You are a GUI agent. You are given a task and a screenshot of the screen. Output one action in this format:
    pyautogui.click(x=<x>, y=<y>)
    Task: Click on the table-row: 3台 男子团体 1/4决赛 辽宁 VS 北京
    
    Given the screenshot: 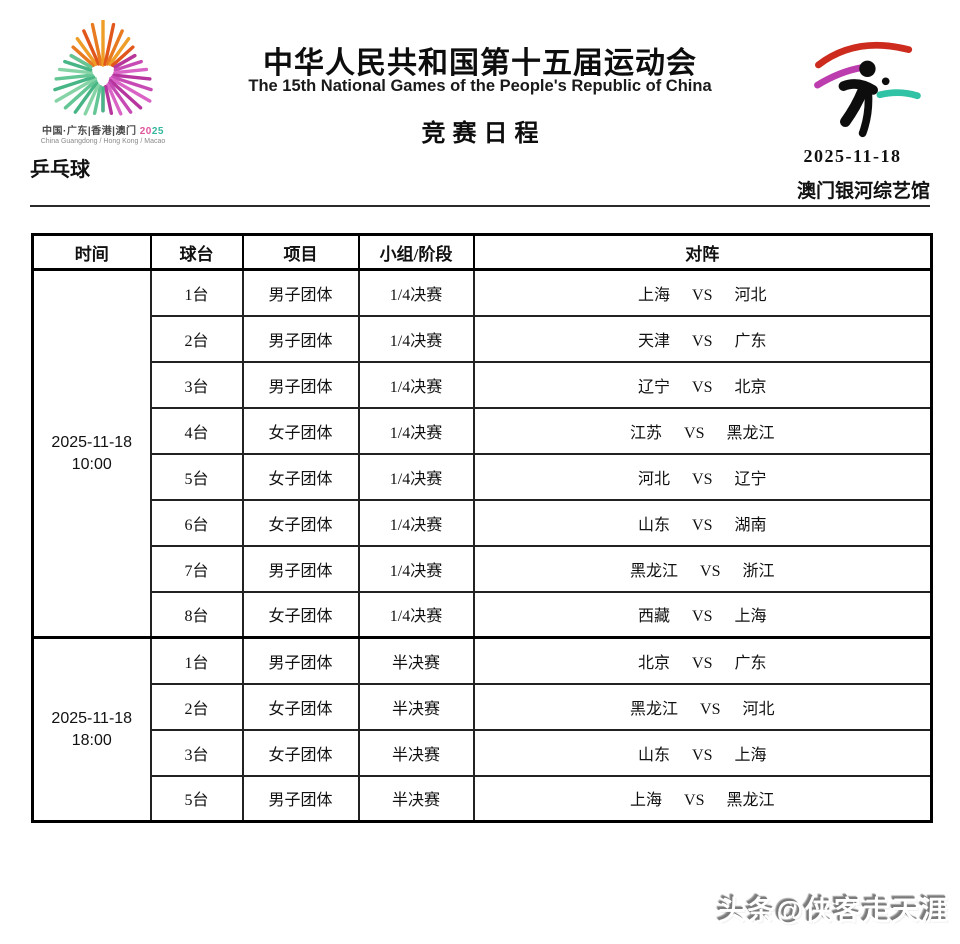 What is the action you would take?
    pyautogui.click(x=483, y=384)
    